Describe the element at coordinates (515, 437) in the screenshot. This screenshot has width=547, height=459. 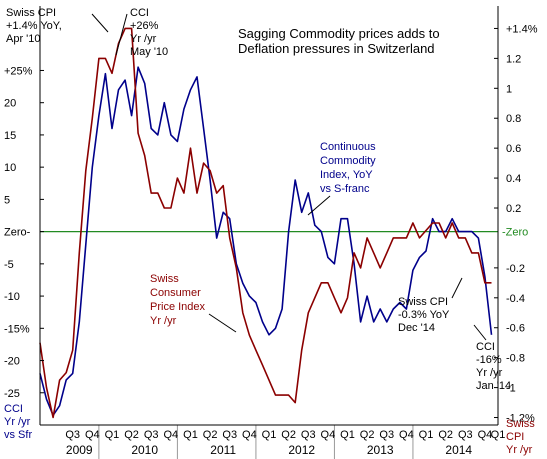
I see `right-axis-title: CPI` at that location.